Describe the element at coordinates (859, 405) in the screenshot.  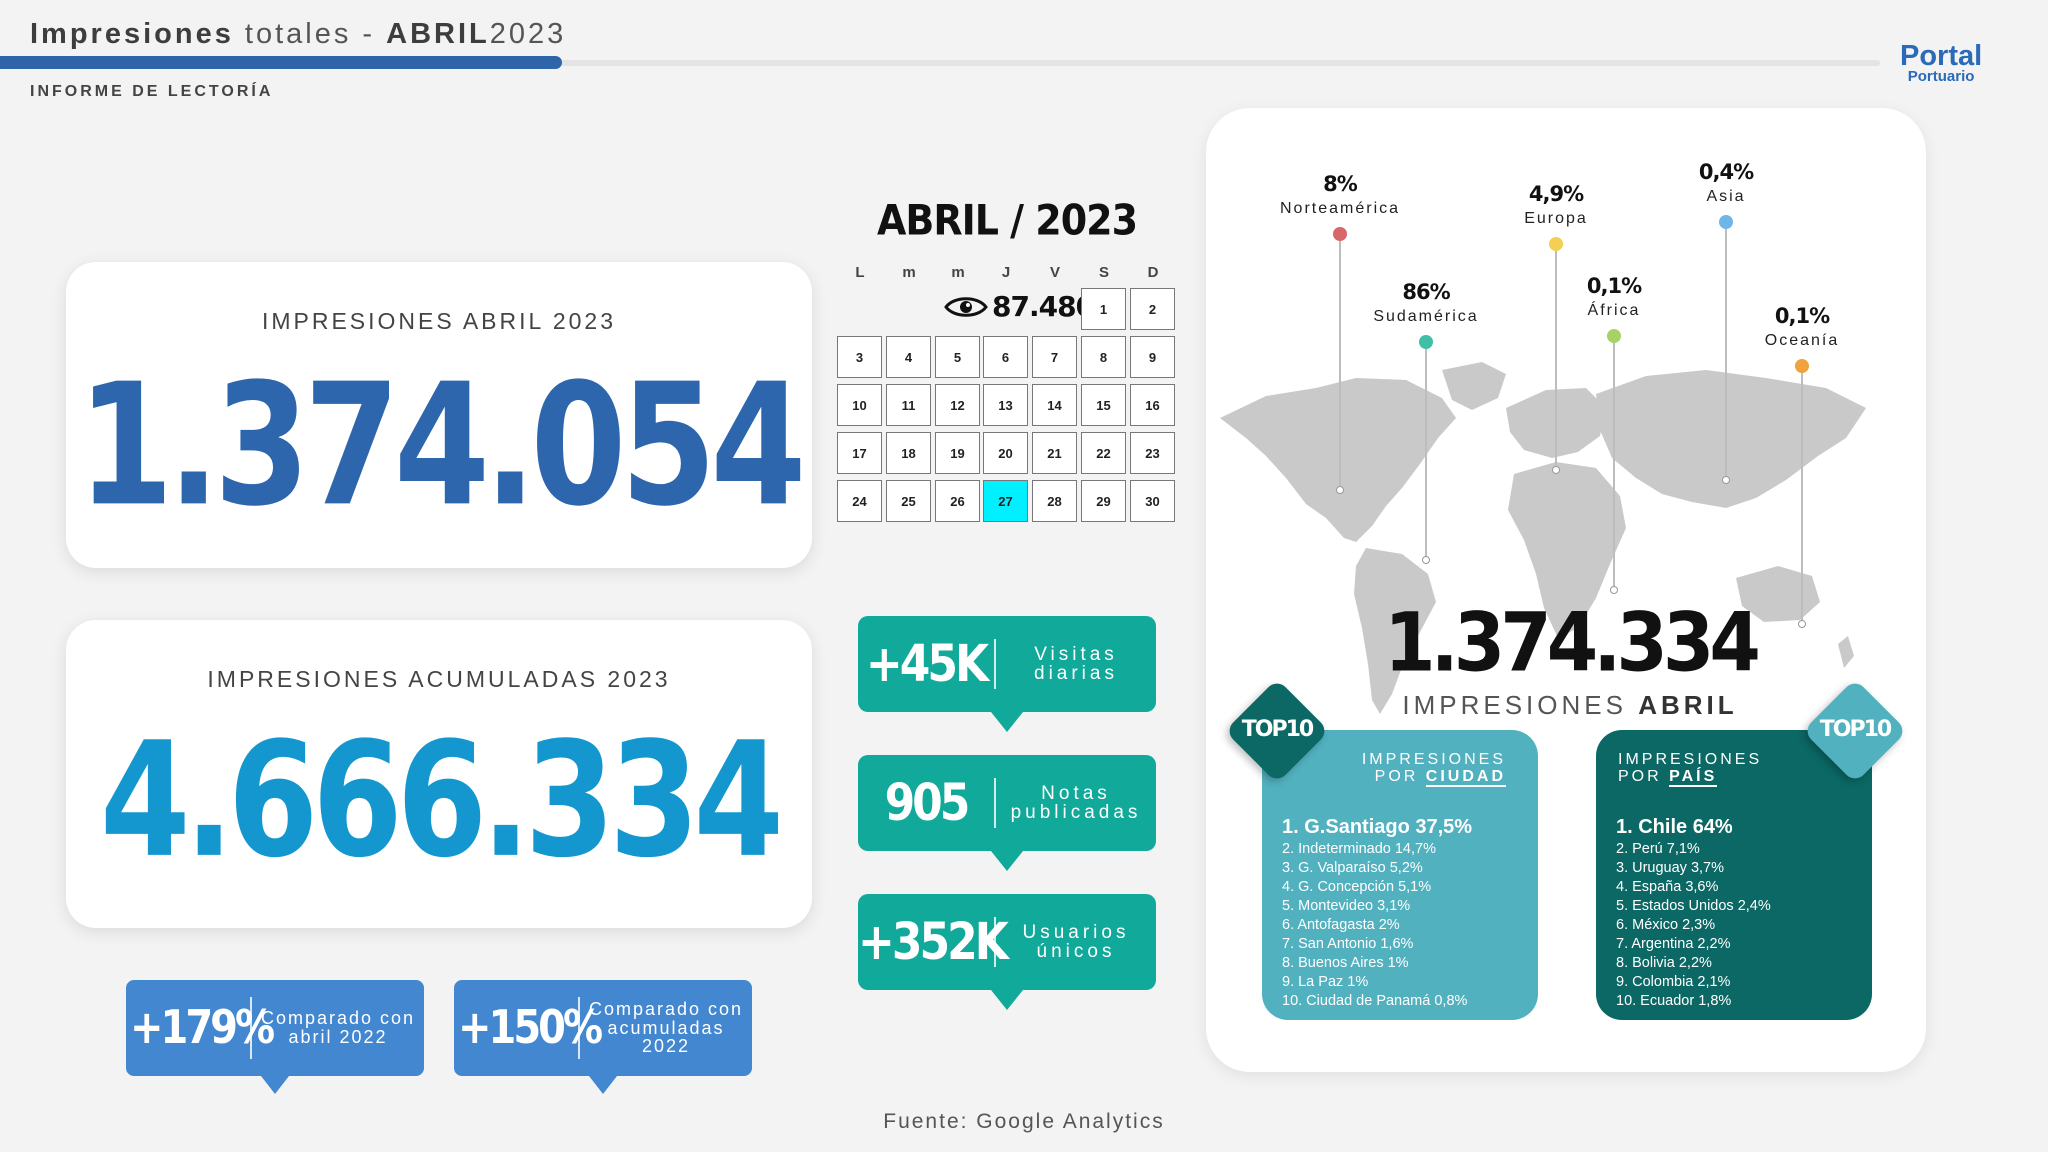
I see `calendar-day: 10` at that location.